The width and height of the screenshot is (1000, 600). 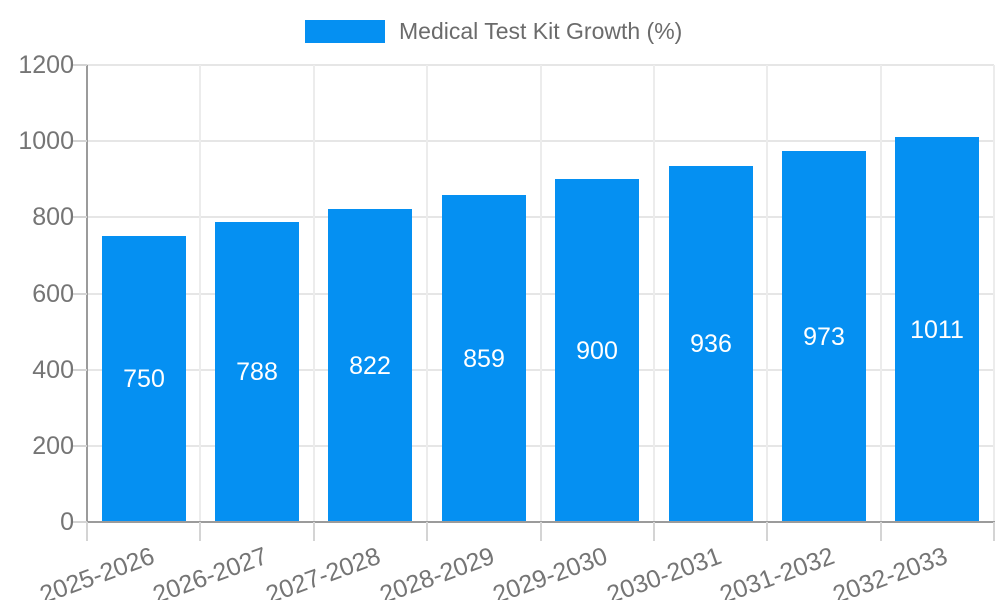 I want to click on y-axis-line, so click(x=87, y=303).